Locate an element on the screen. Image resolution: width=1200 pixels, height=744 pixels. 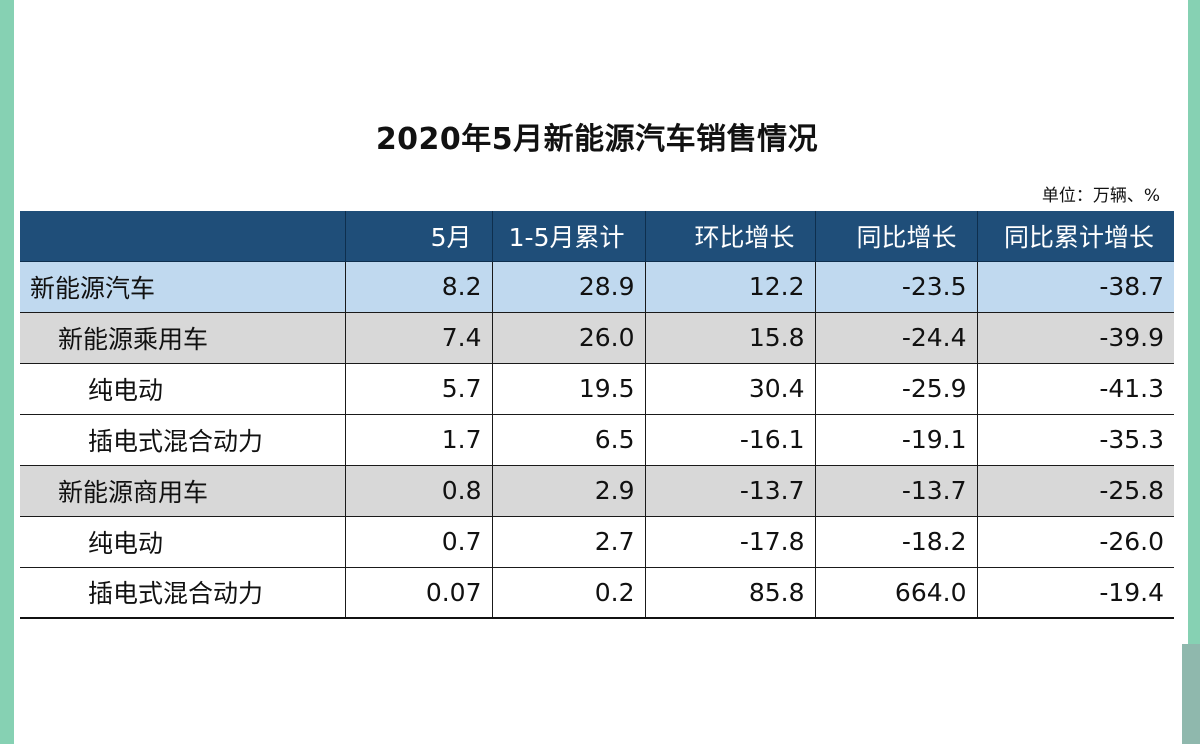
header-mom-growth: 环比增长 is located at coordinates (730, 236).